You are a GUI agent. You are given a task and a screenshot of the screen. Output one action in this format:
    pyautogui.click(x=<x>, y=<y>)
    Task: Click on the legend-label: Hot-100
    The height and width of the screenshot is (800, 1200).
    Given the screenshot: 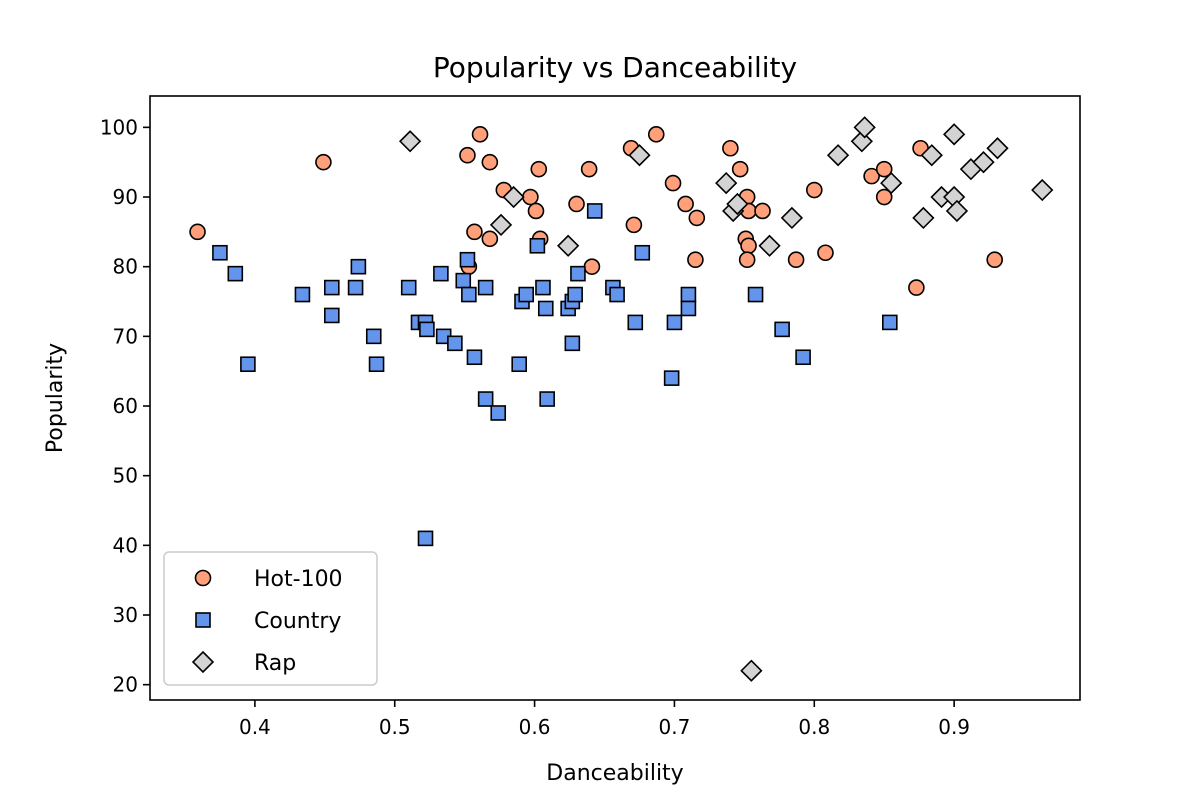 What is the action you would take?
    pyautogui.click(x=298, y=579)
    